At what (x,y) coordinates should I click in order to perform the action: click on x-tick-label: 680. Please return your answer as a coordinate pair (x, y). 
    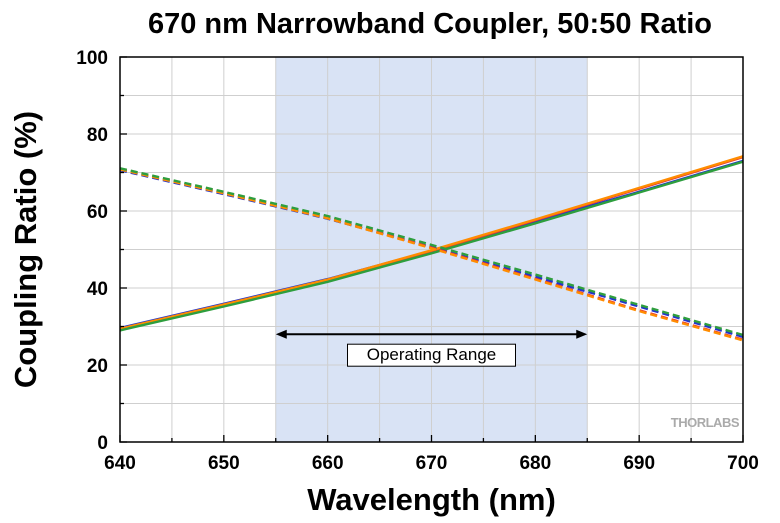
    Looking at the image, I should click on (535, 463).